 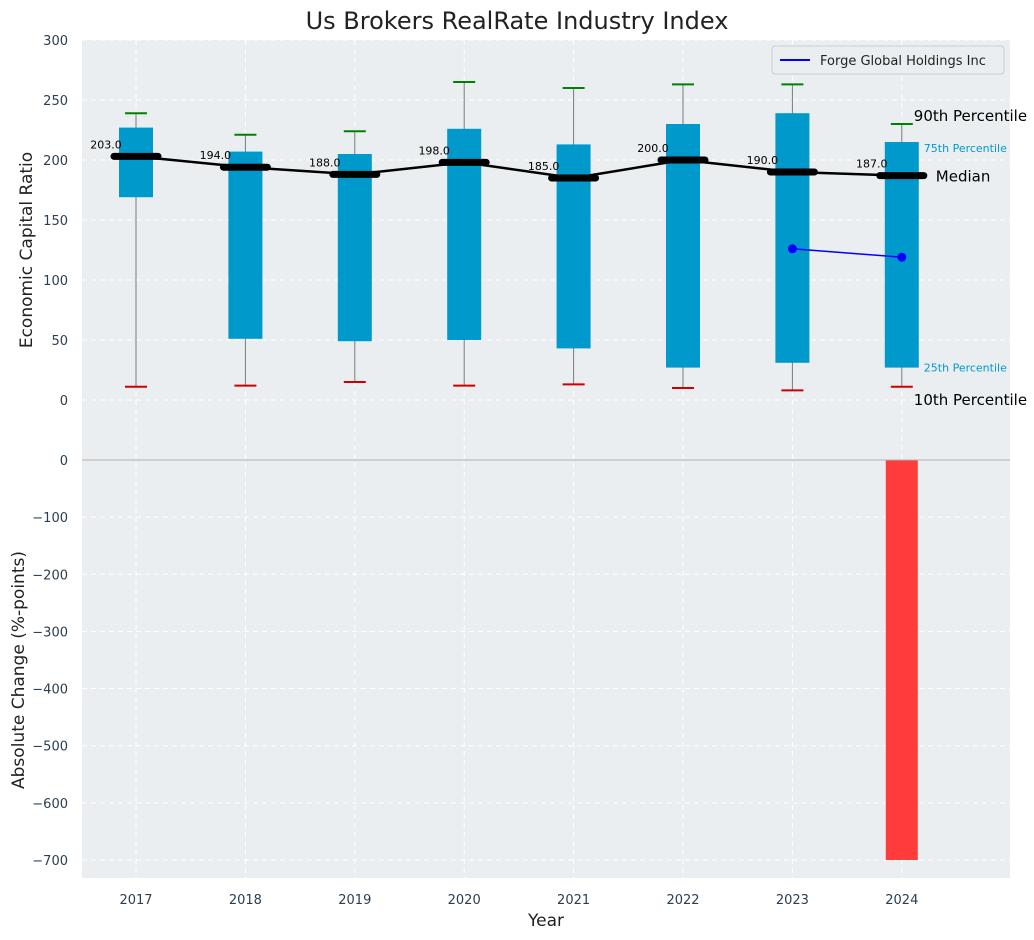 I want to click on box-2018, so click(x=245, y=245).